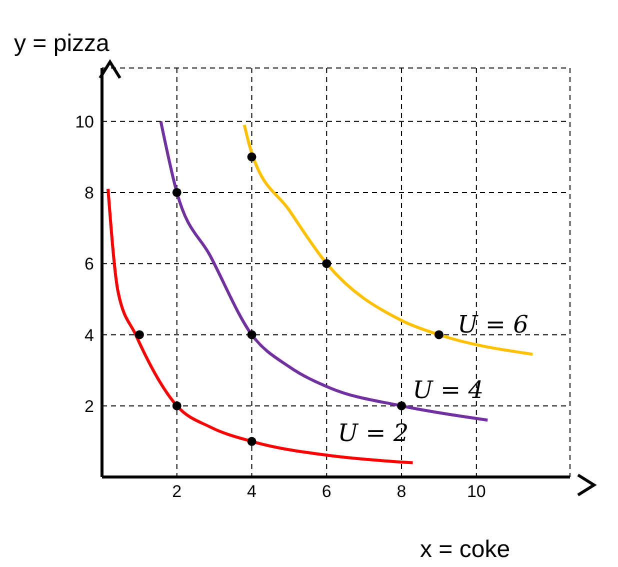 This screenshot has width=618, height=567. Describe the element at coordinates (84, 122) in the screenshot. I see `y-tick-label: 10` at that location.